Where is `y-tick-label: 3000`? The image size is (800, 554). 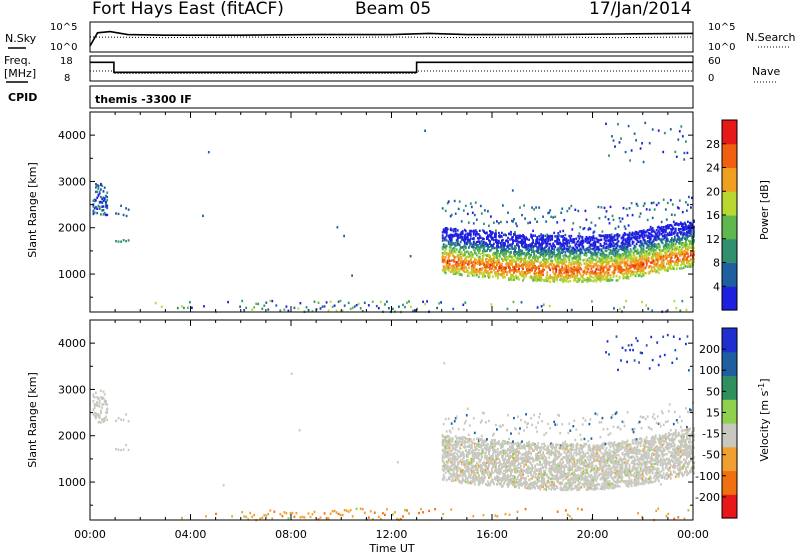
y-tick-label: 3000 is located at coordinates (72, 181).